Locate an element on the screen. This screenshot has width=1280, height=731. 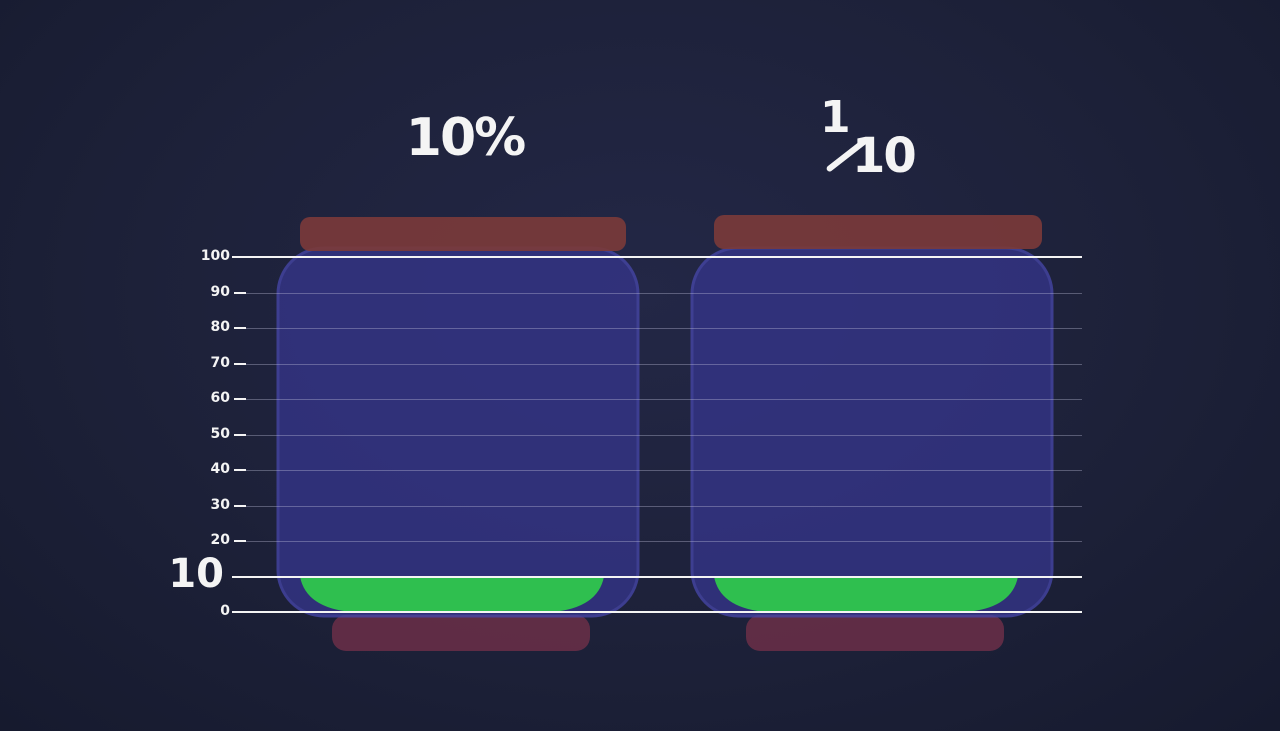
tick-label-30: 30 is located at coordinates (220, 504).